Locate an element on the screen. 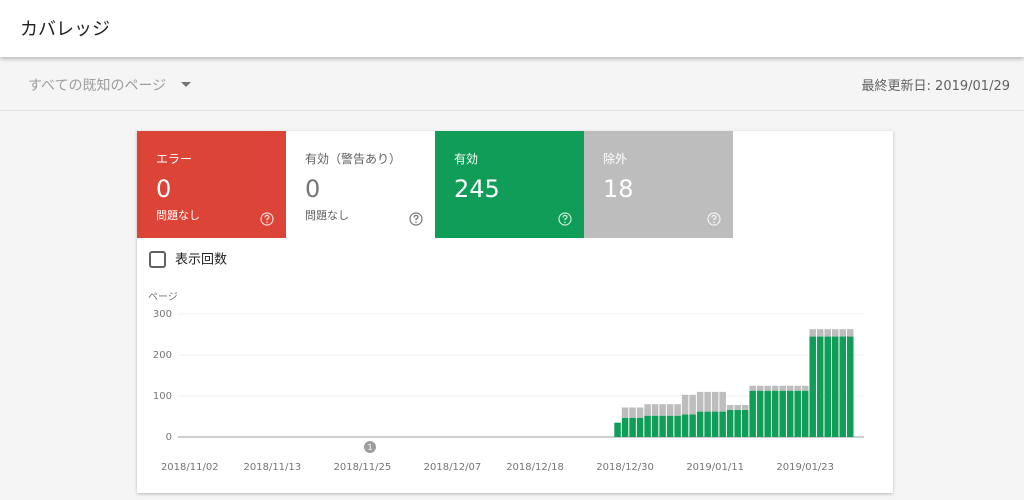 Image resolution: width=1024 pixels, height=500 pixels. tile-value: 245 is located at coordinates (477, 189).